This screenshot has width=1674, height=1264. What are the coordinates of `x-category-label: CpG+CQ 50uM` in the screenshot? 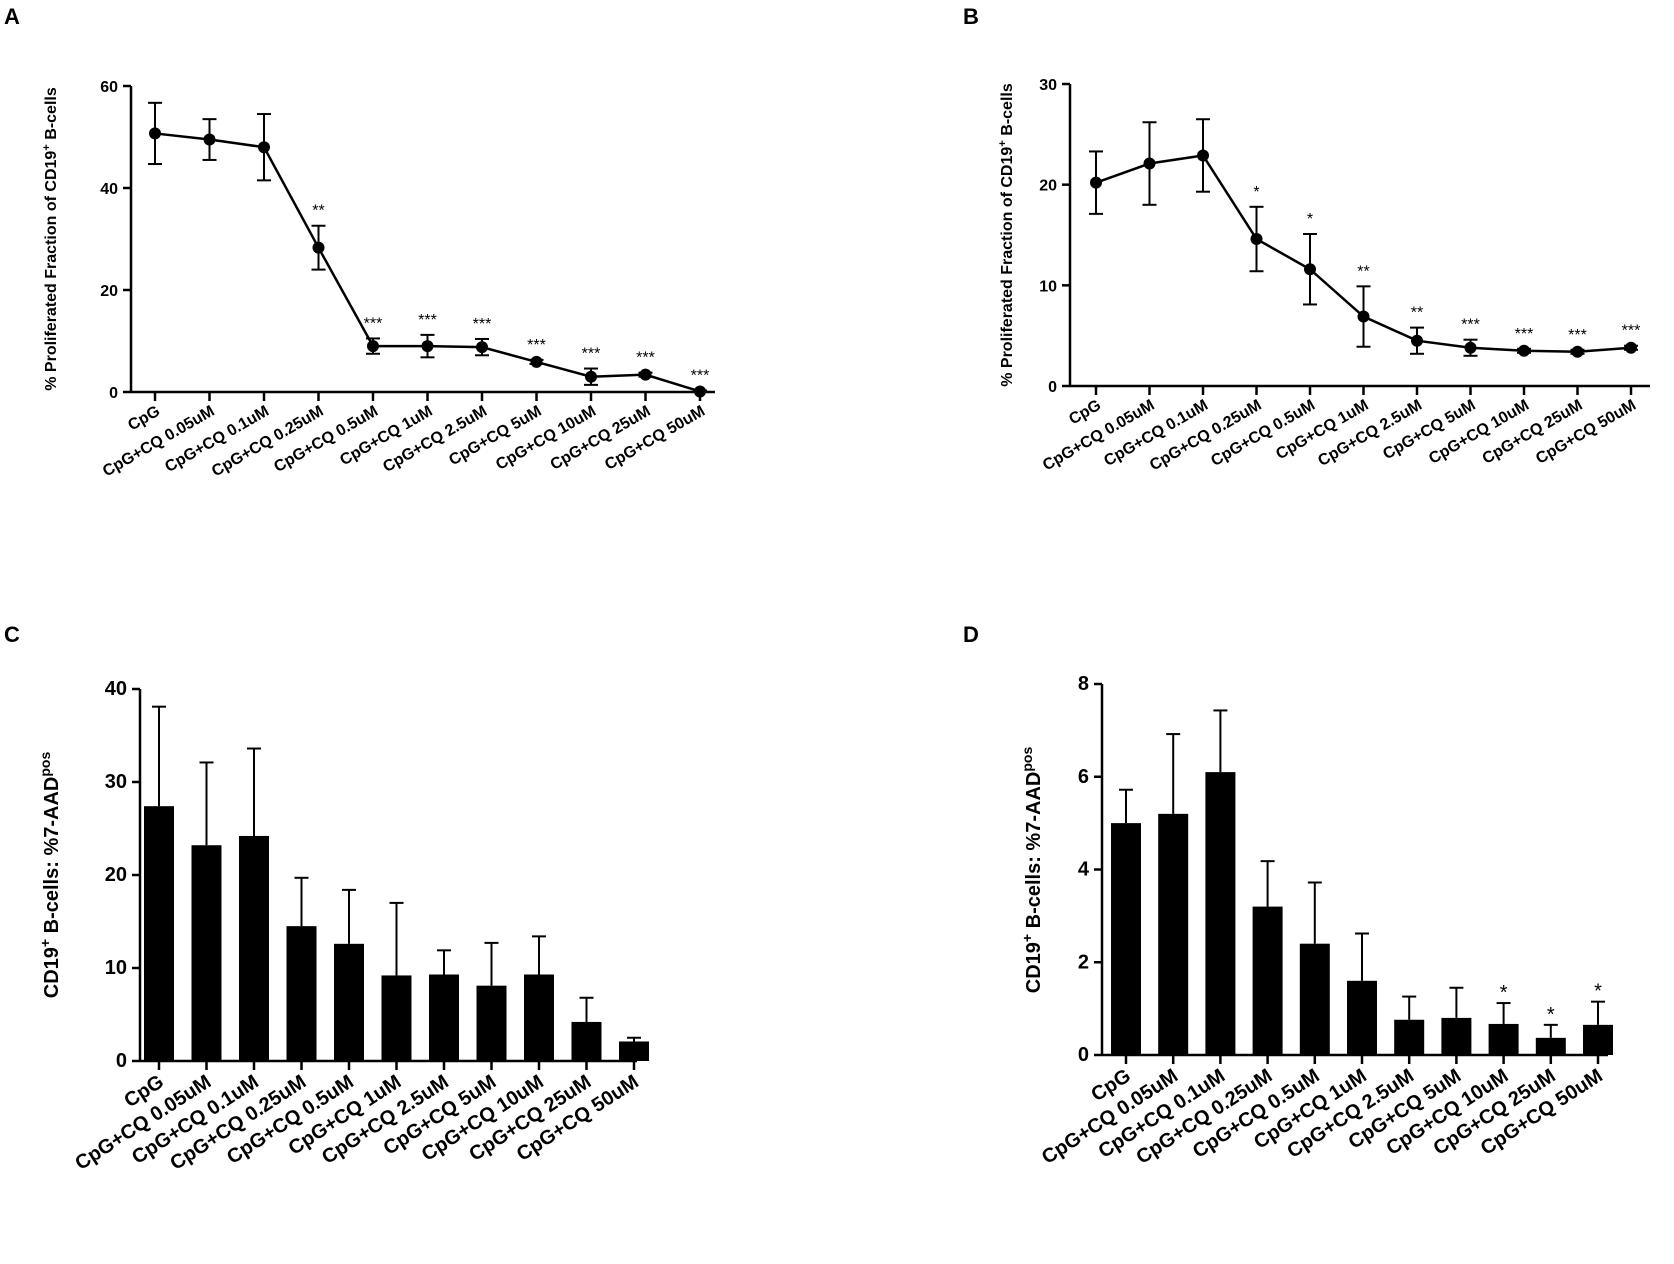 It's located at (655, 438).